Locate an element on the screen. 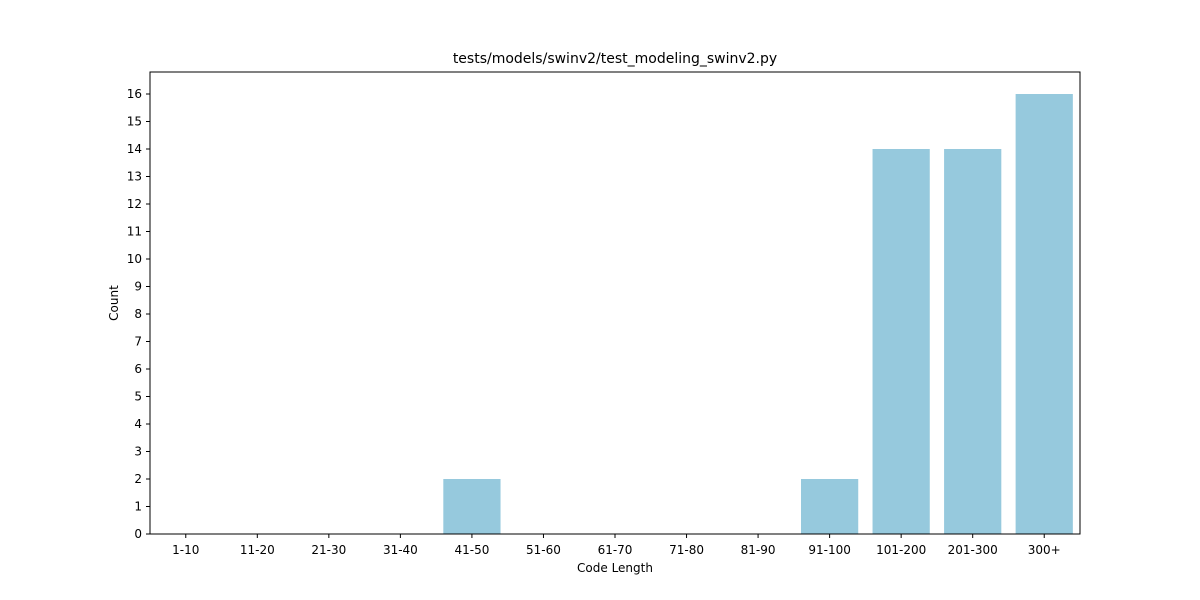 This screenshot has width=1200, height=600. y-tick-label: 1 is located at coordinates (138, 507).